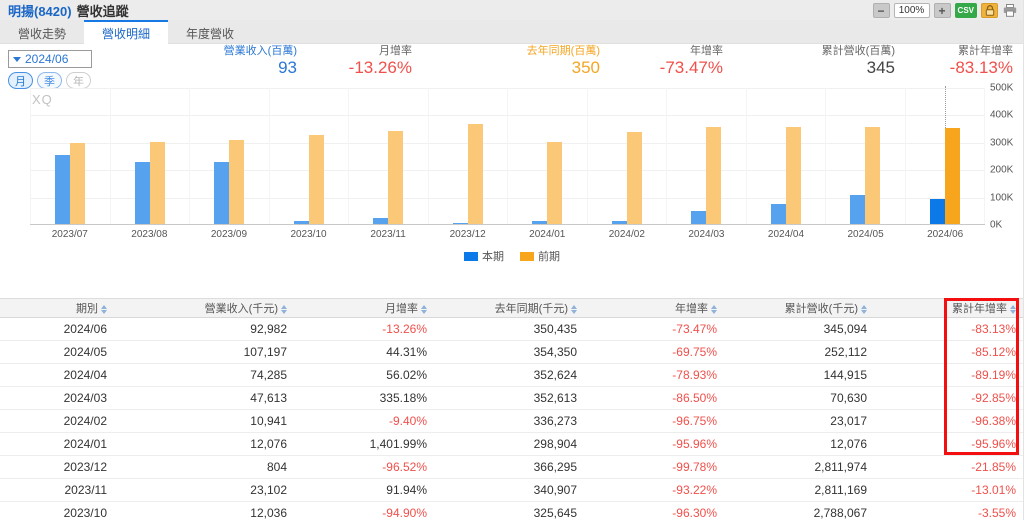  I want to click on bar-current-2024/01, so click(540, 222).